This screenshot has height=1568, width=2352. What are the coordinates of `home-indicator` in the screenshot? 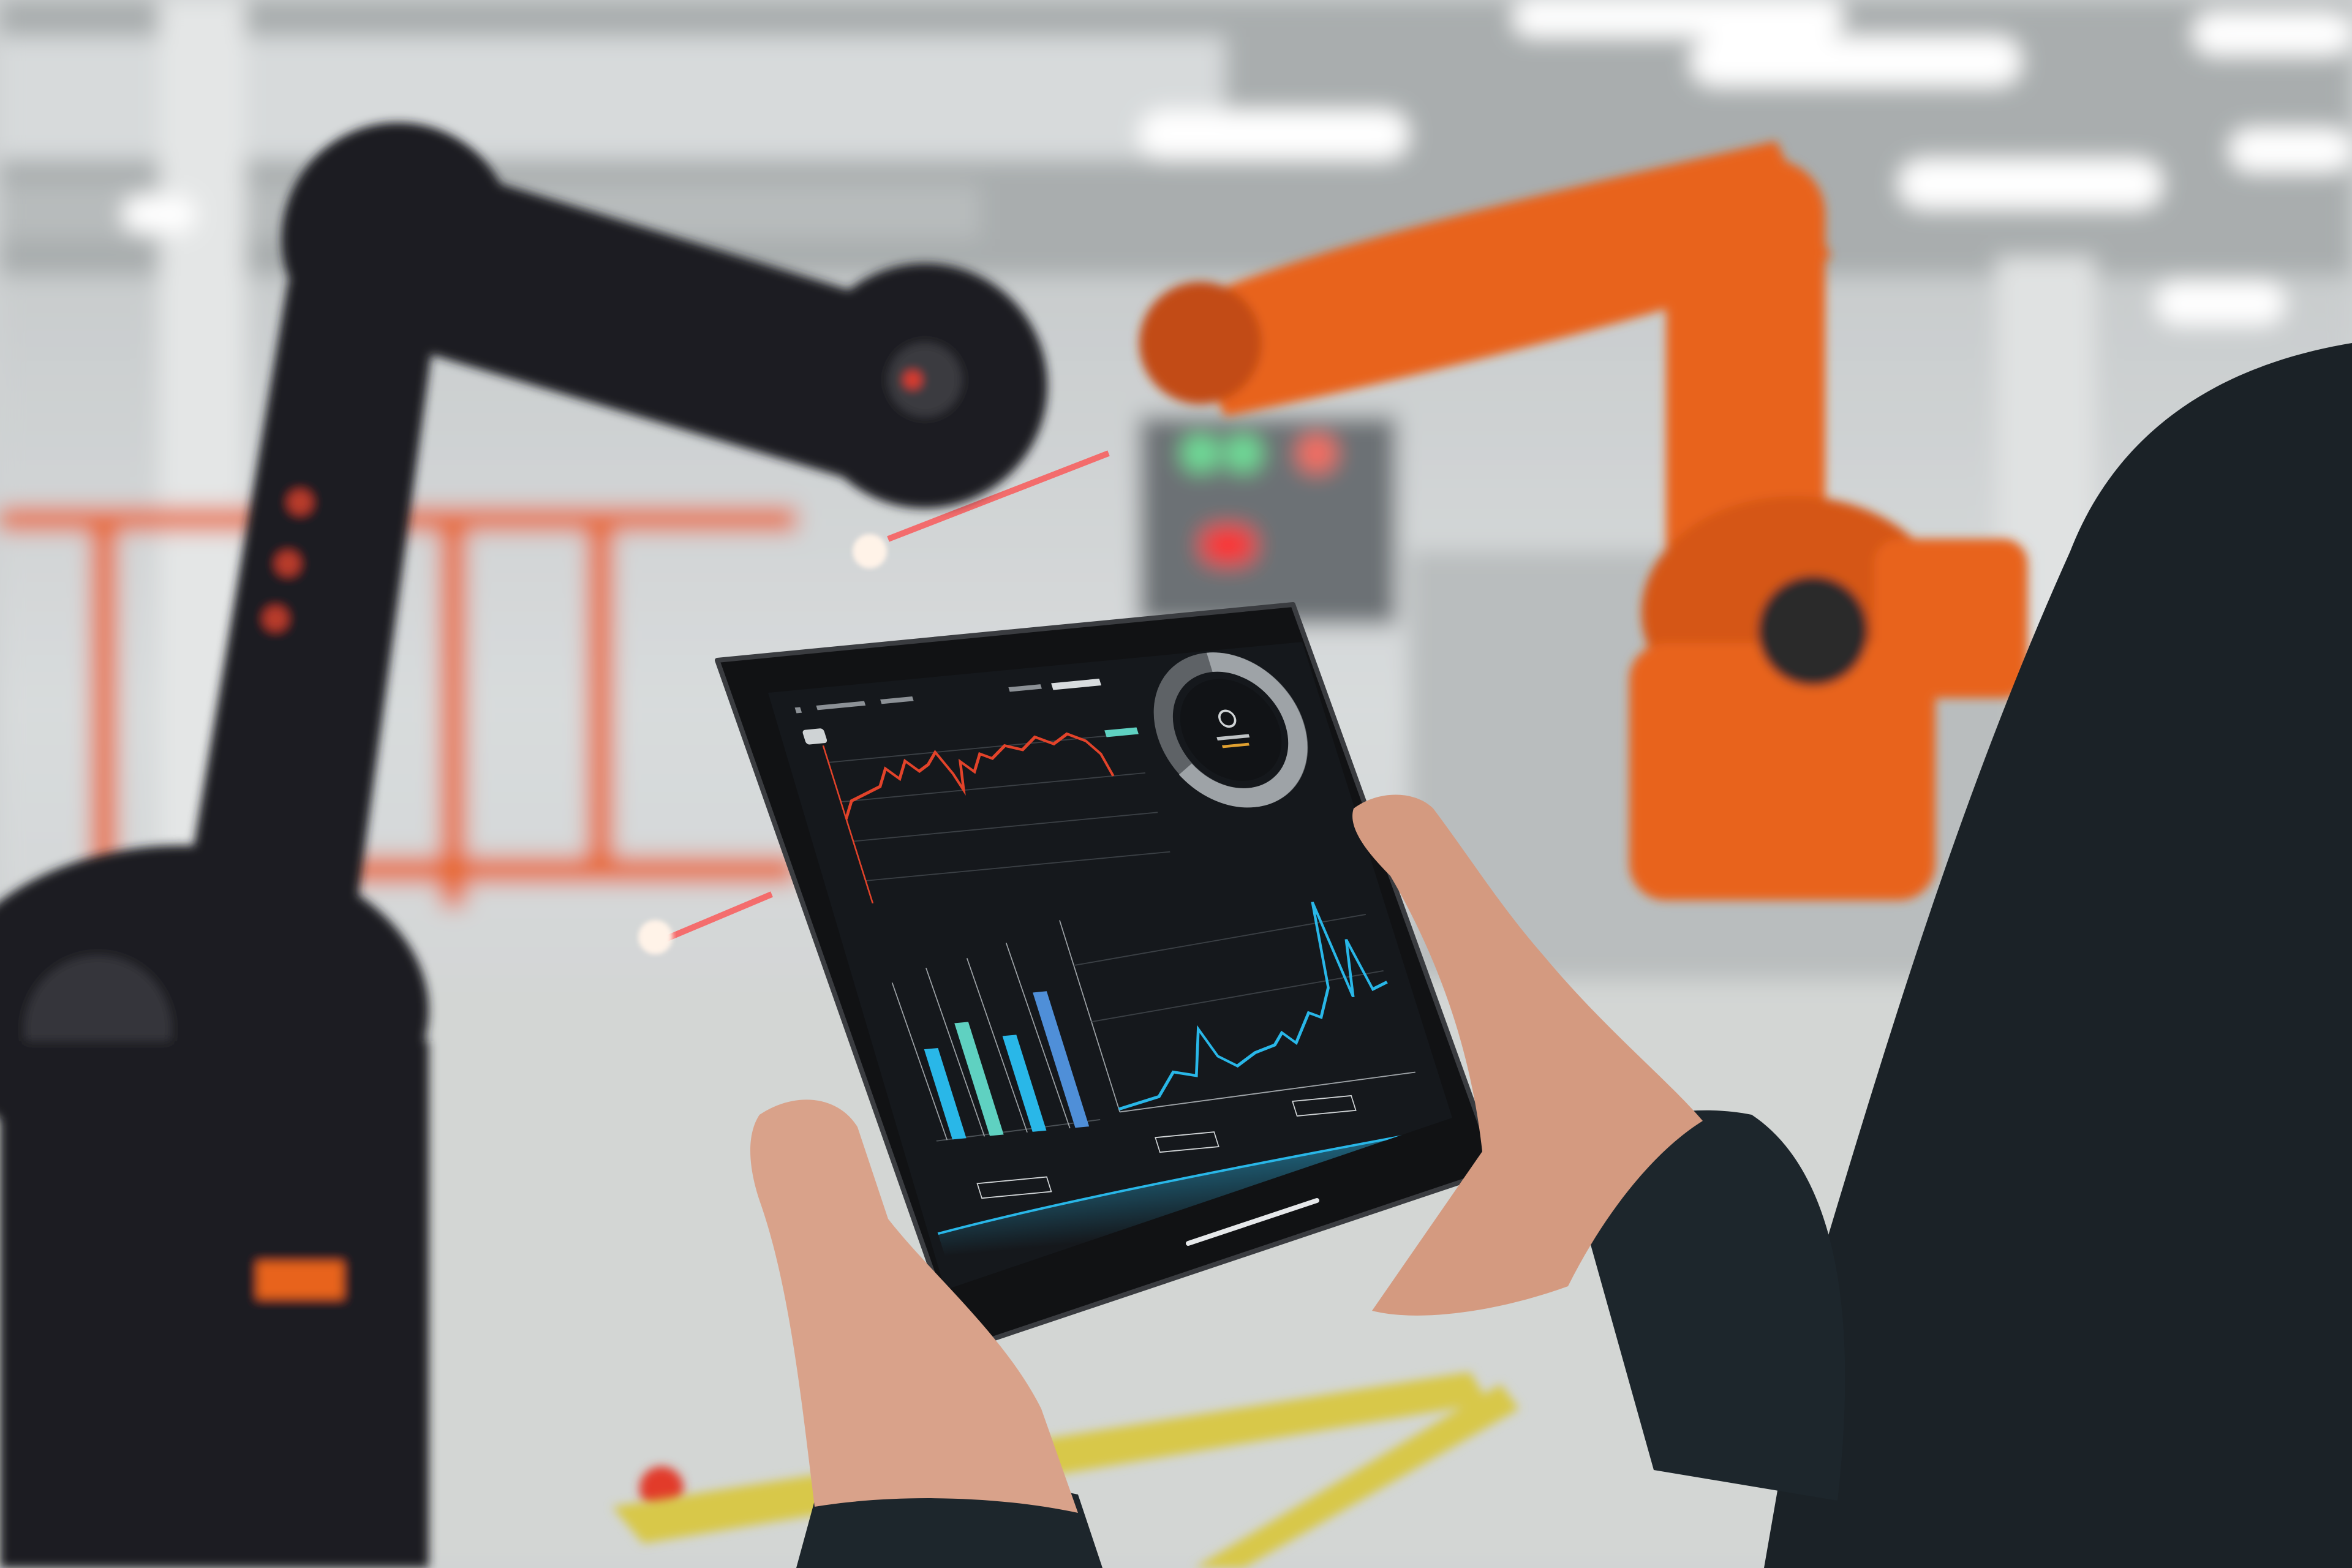 It's located at (1252, 1222).